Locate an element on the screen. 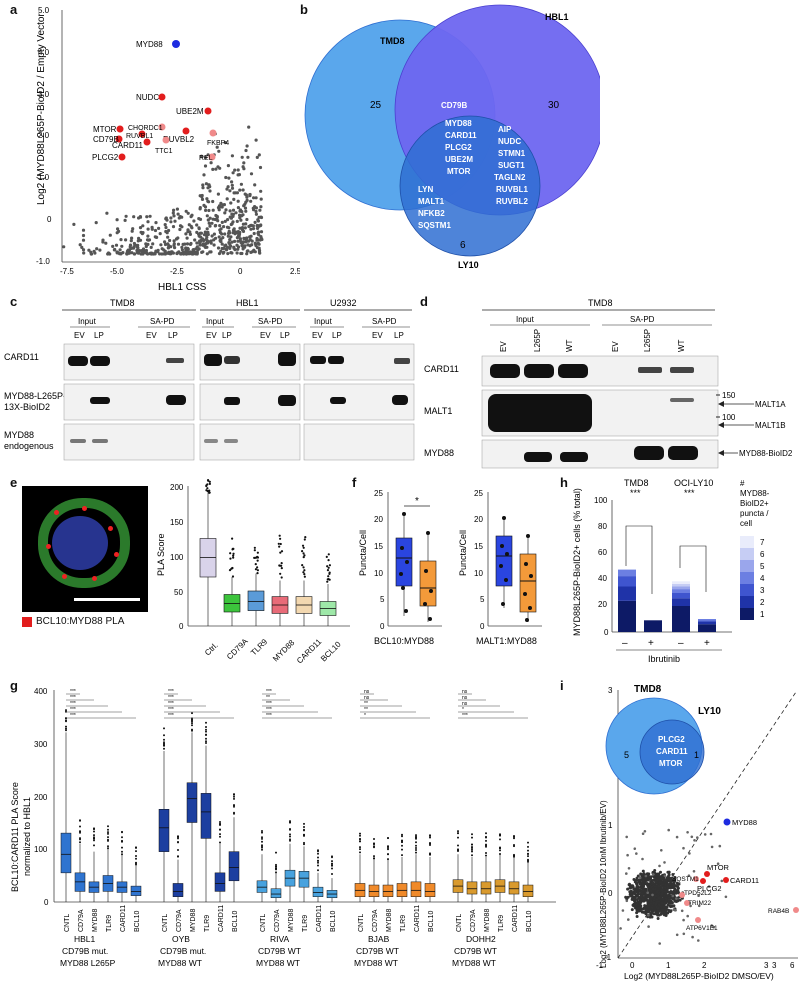 This screenshot has height=981, width=800. panel-g-cat: MYD88 is located at coordinates (193, 920).